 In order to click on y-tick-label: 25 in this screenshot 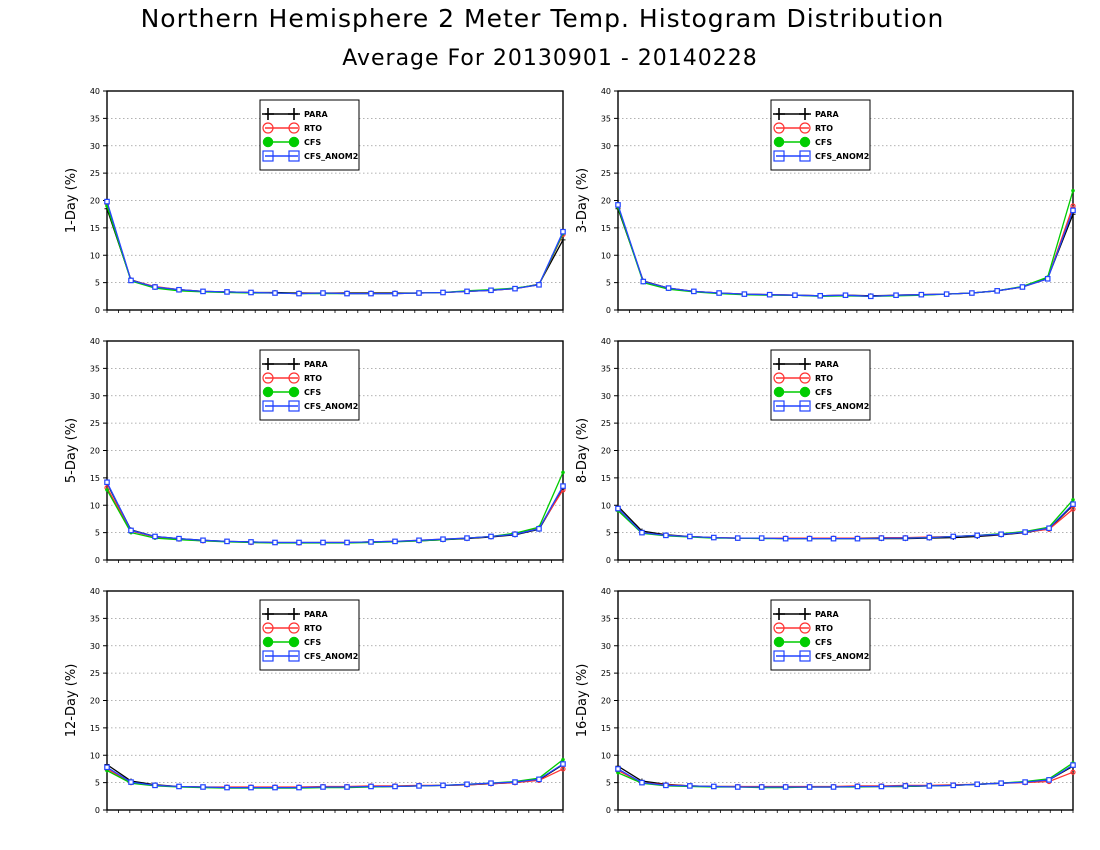, I will do `click(95, 673)`.